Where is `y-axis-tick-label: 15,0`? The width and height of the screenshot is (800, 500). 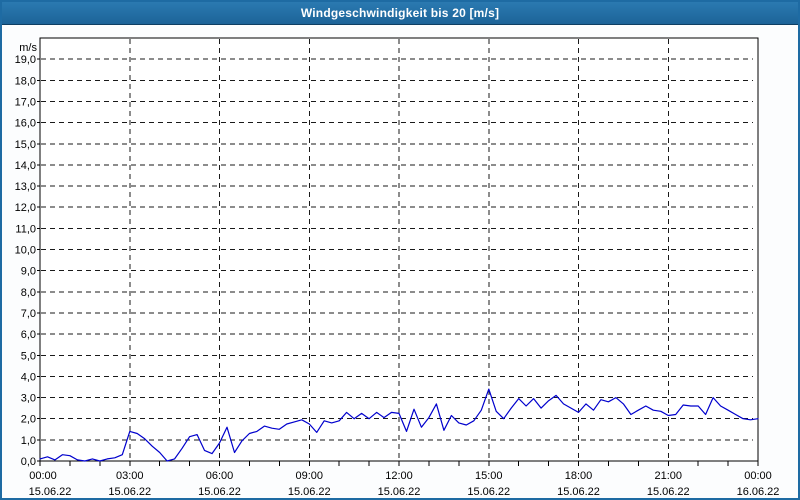
y-axis-tick-label: 15,0 is located at coordinates (25, 145).